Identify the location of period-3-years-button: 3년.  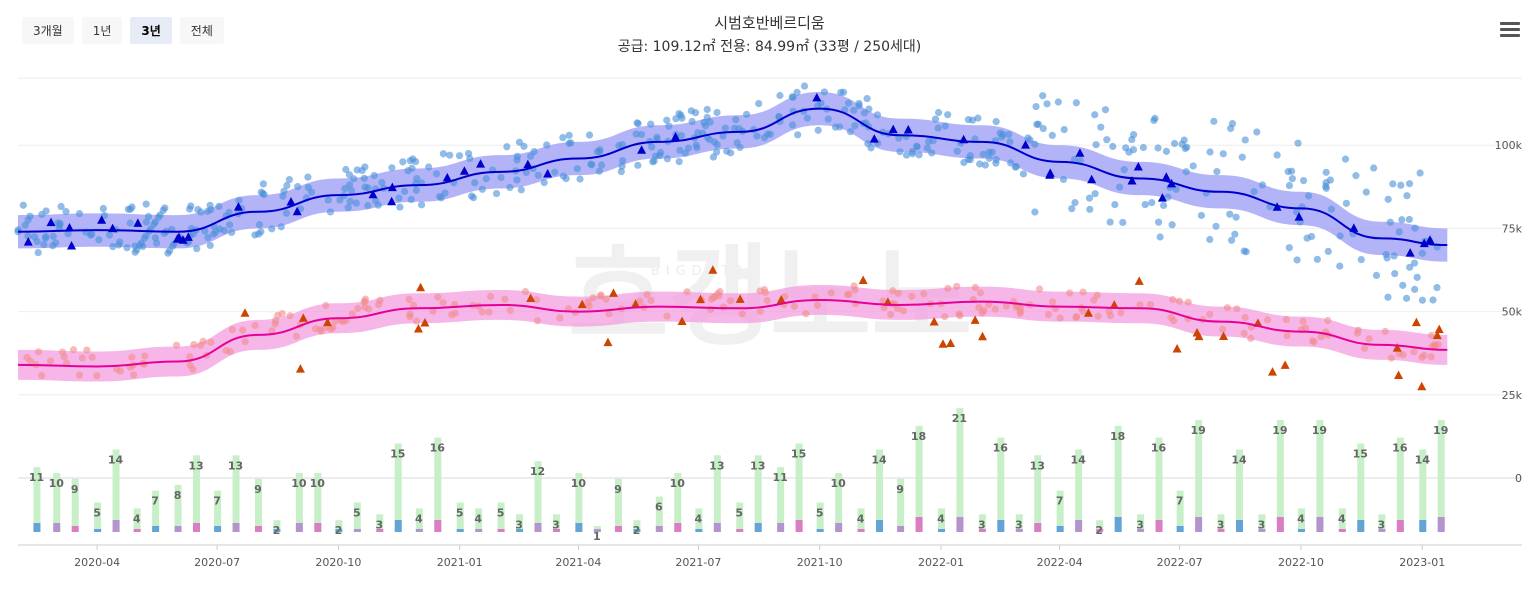
(151, 30).